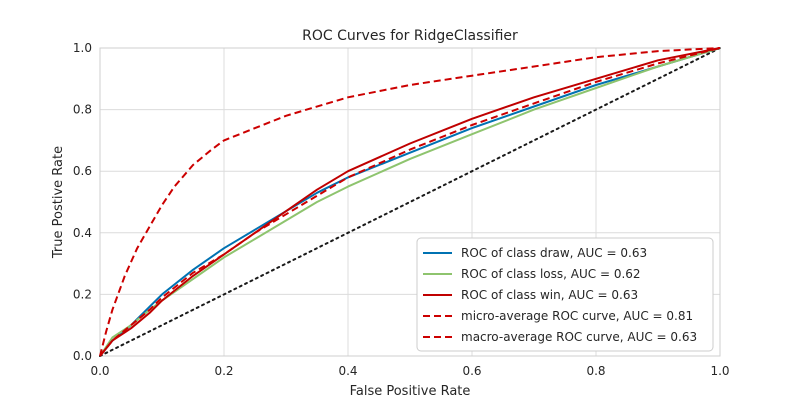 This screenshot has height=400, width=800. I want to click on x-tick-label: 0.6, so click(471, 371).